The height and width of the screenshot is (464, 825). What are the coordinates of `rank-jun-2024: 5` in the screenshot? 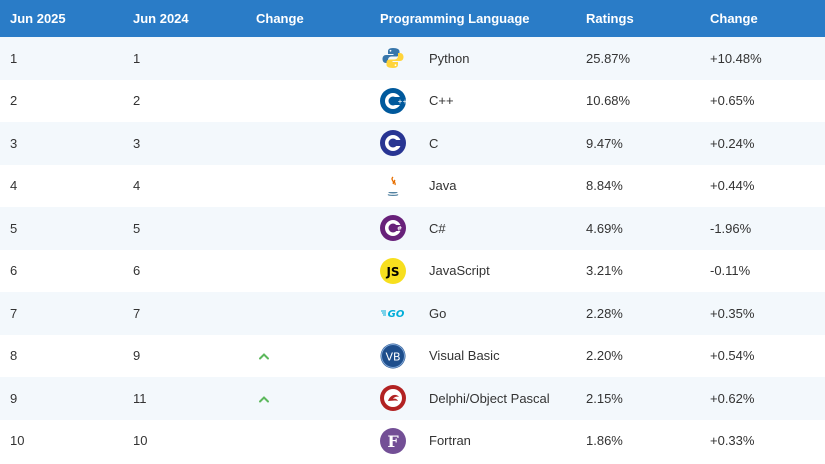 It's located at (137, 228).